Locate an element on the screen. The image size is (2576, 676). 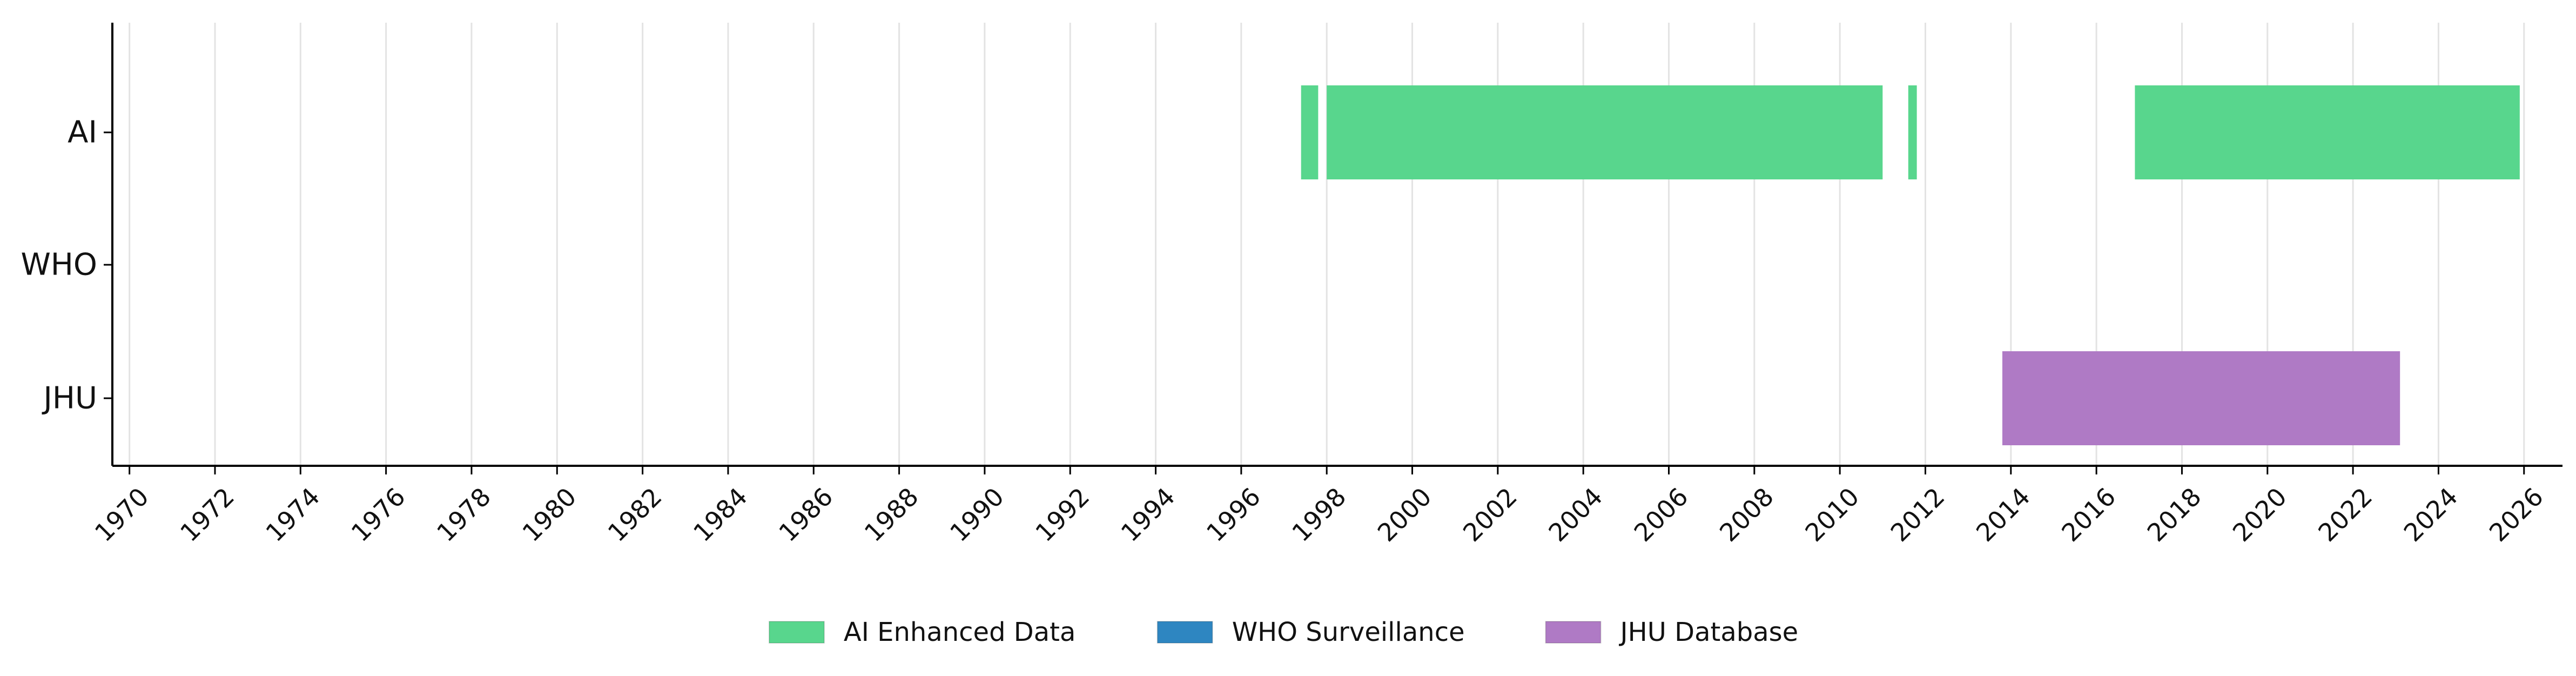
legend-label: JHU Database is located at coordinates (1709, 632).